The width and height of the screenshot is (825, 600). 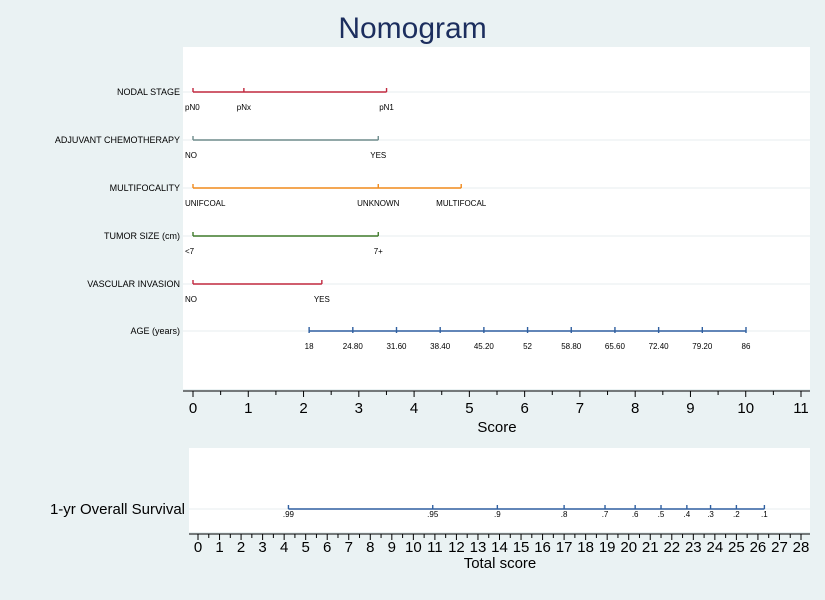 What do you see at coordinates (192, 107) in the screenshot?
I see `level-label: pN0` at bounding box center [192, 107].